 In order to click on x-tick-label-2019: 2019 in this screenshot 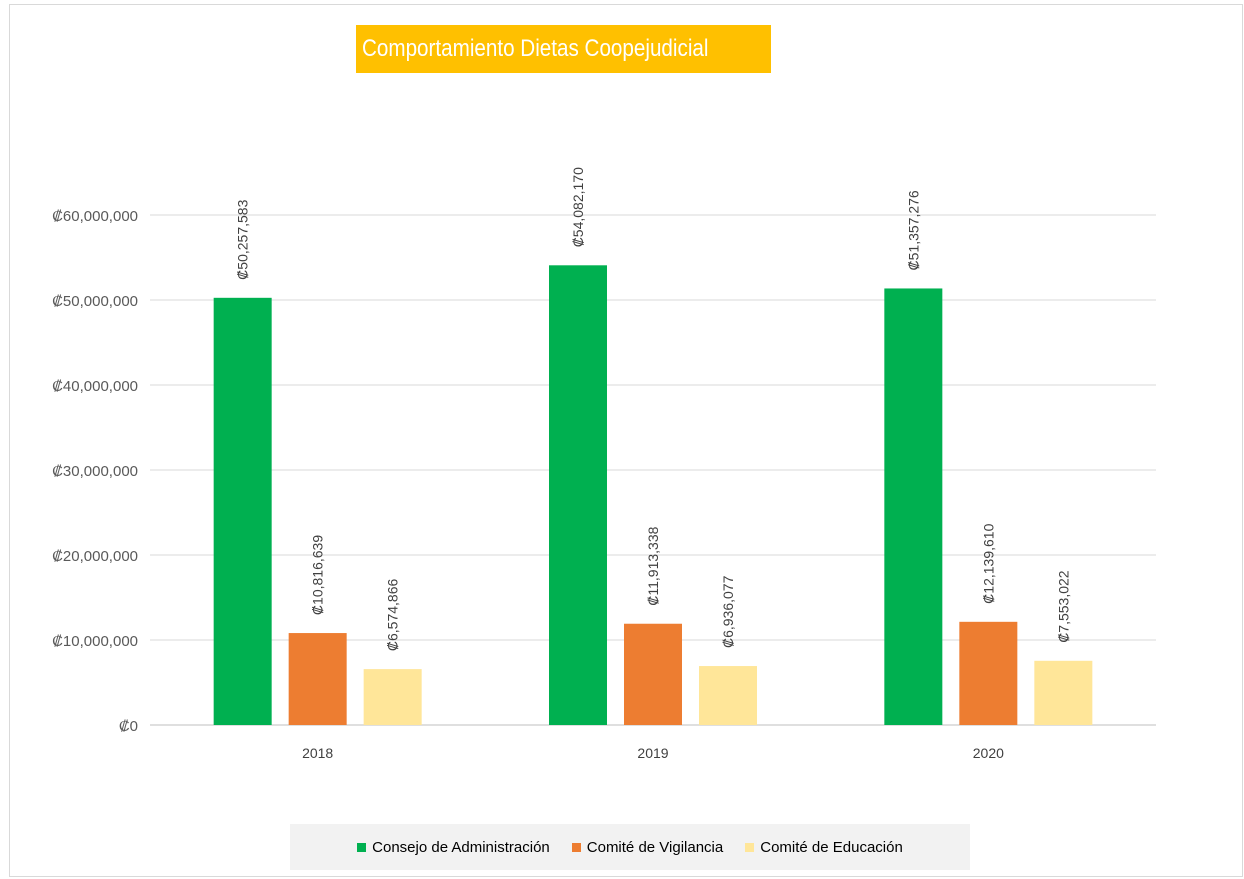, I will do `click(652, 753)`.